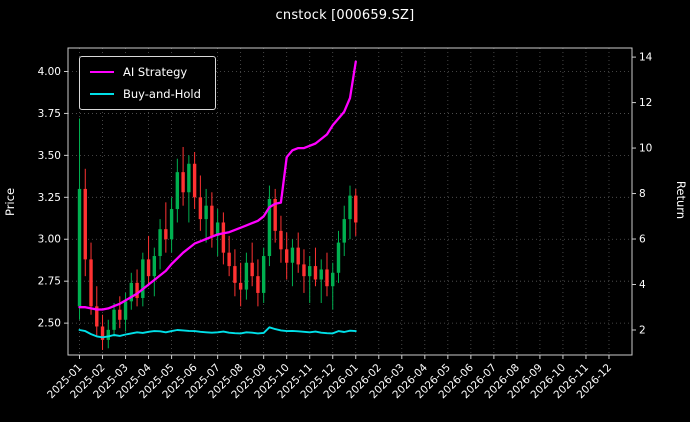  What do you see at coordinates (49, 156) in the screenshot?
I see `price-tick-label: 3.50` at bounding box center [49, 156].